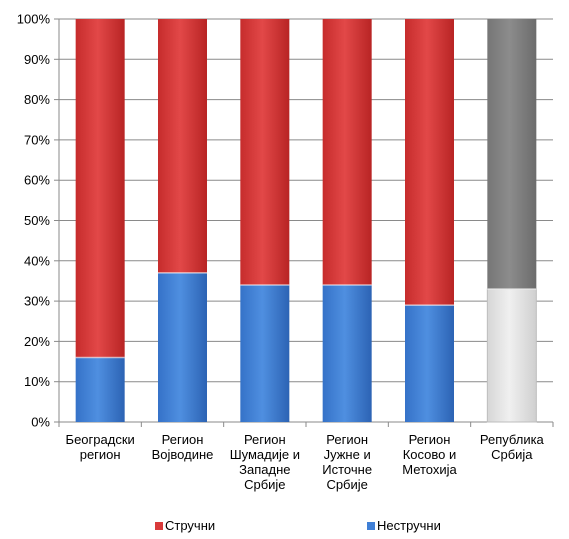 This screenshot has height=539, width=569. Describe the element at coordinates (183, 454) in the screenshot. I see `x-category-label-line: Војводине` at that location.